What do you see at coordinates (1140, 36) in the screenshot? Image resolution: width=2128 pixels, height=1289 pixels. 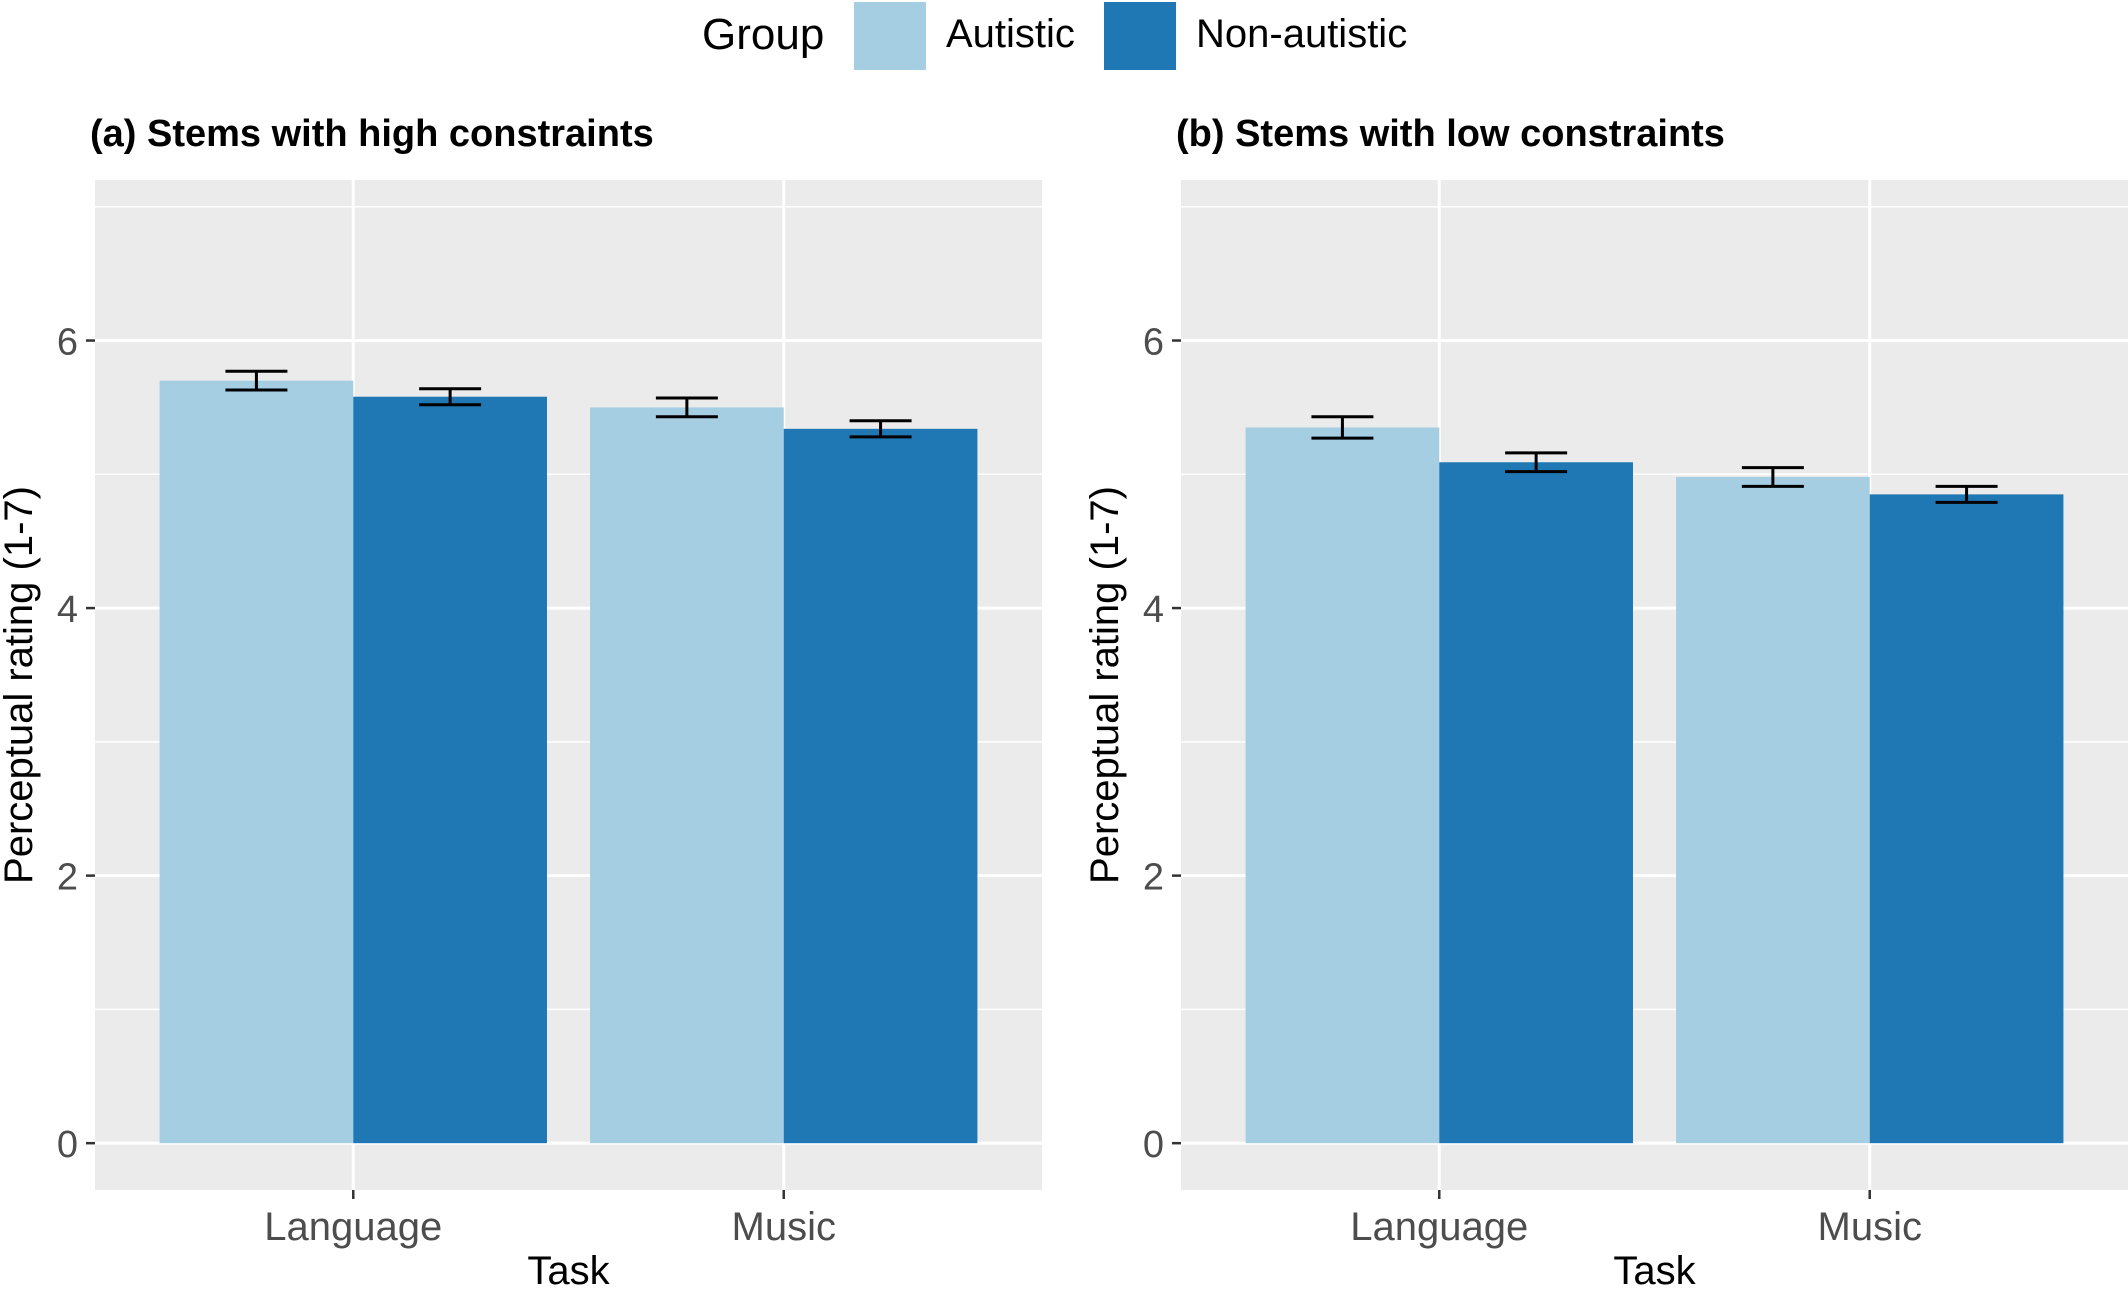 I see `legend-key-non-autistic` at bounding box center [1140, 36].